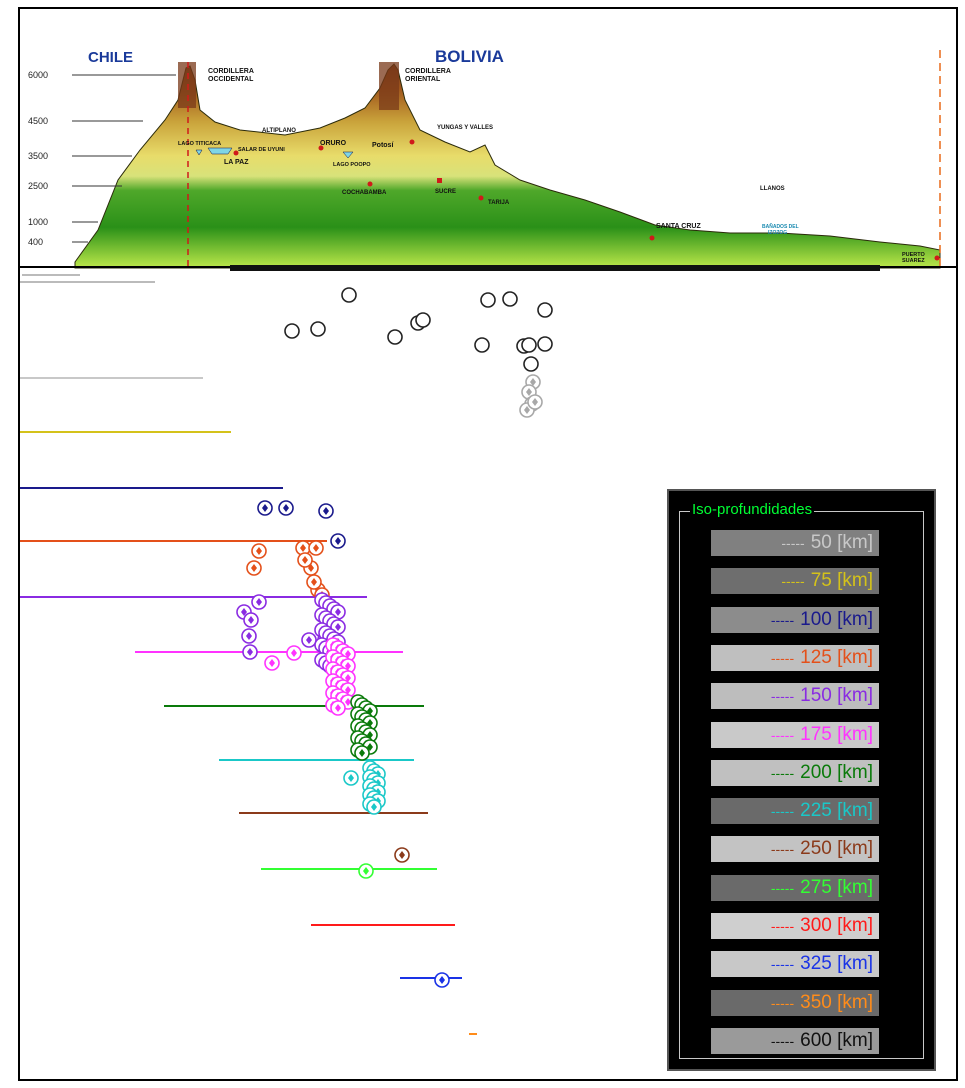 The image size is (965, 1088). I want to click on legend-label: 300 [km], so click(836, 925).